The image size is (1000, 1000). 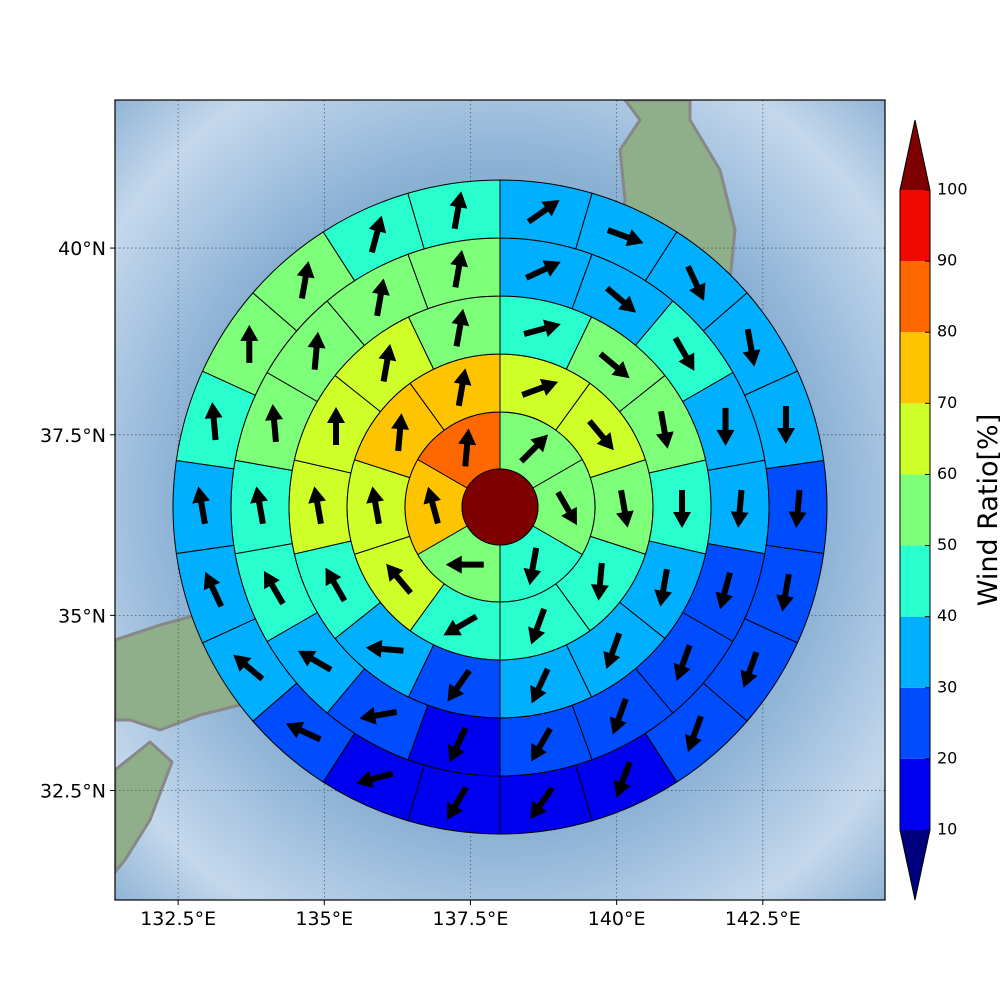 I want to click on x-tick-label: 142.5°E, so click(x=763, y=919).